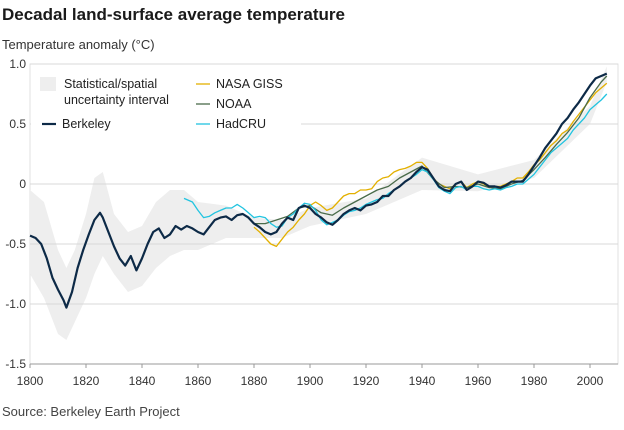 The image size is (624, 430). Describe the element at coordinates (254, 381) in the screenshot. I see `x-tick-label: 1880` at that location.